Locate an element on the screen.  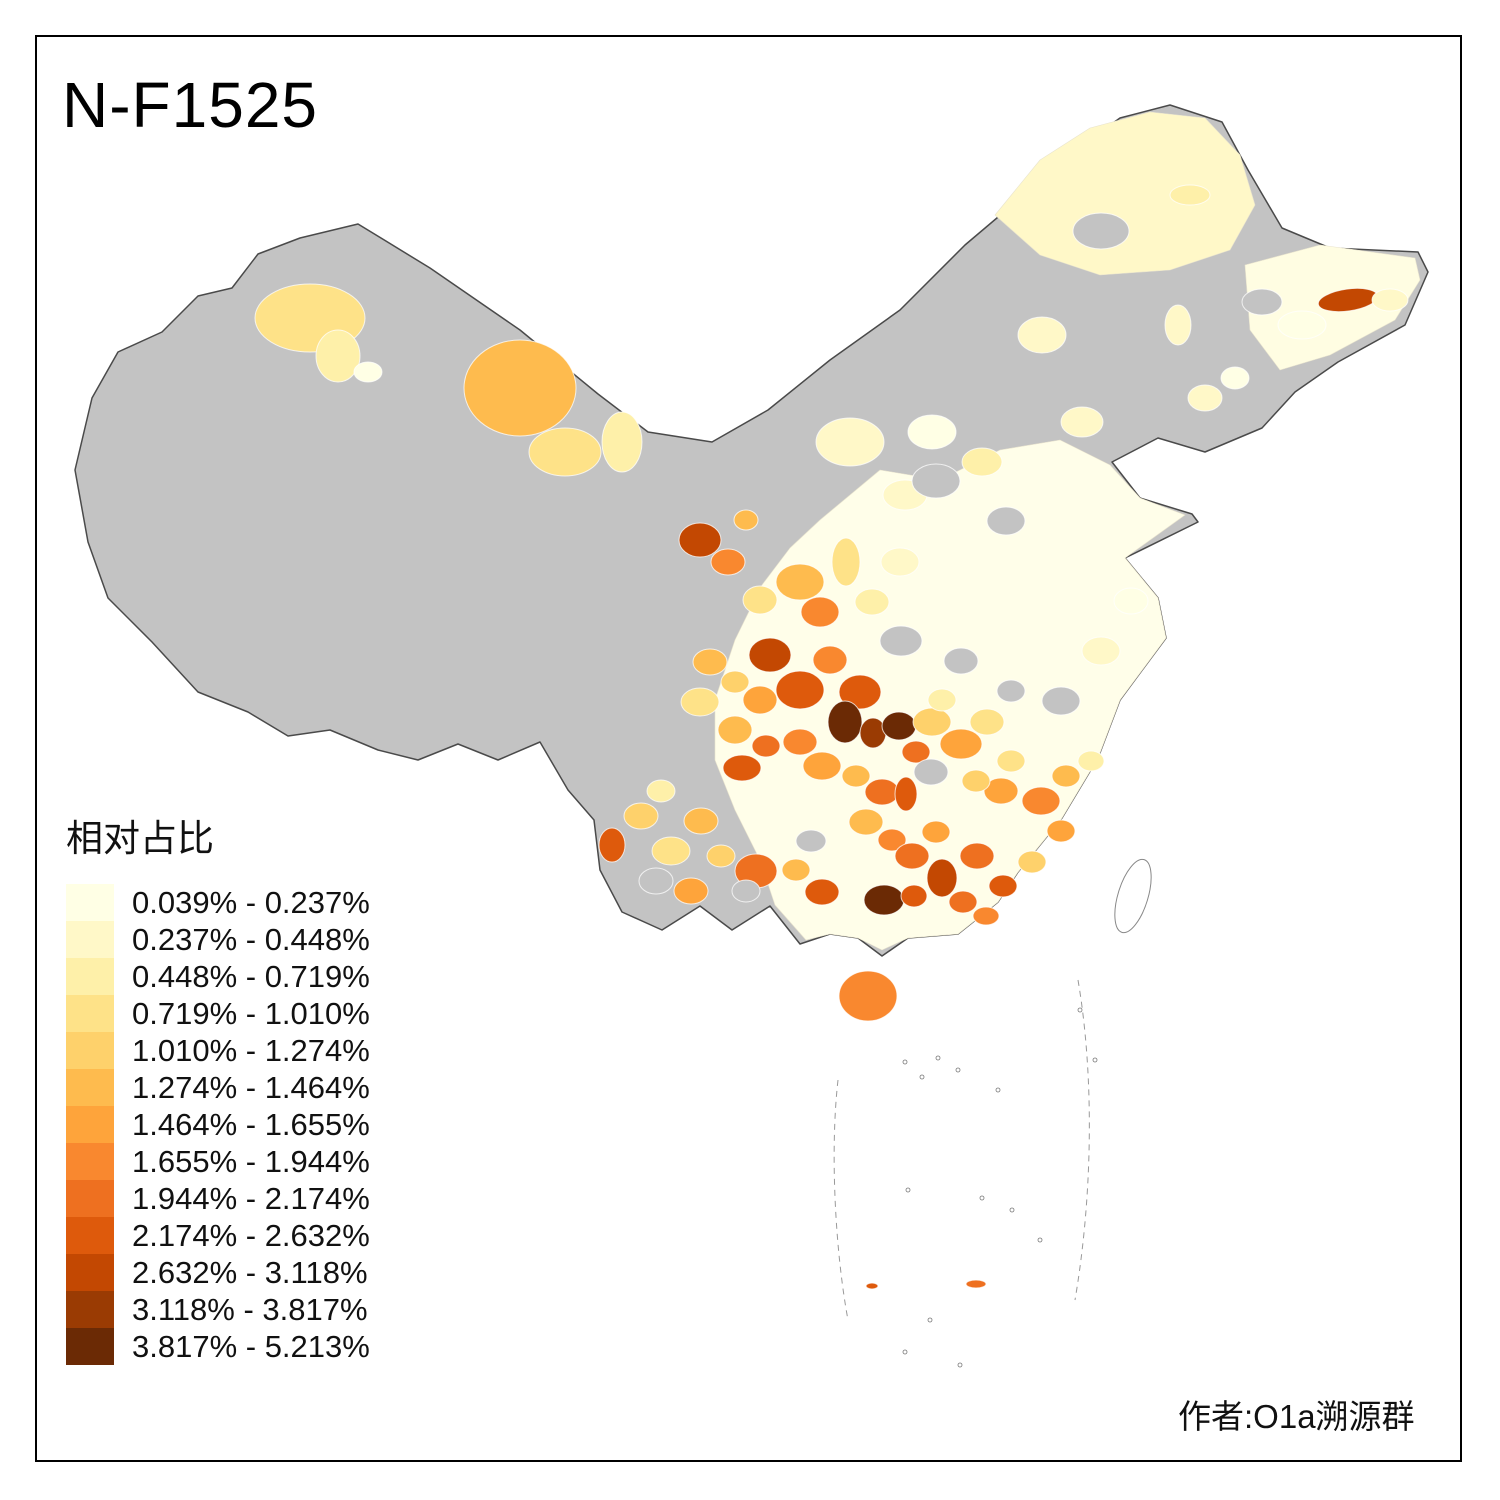
map-island-taiwan is located at coordinates (1133, 896).